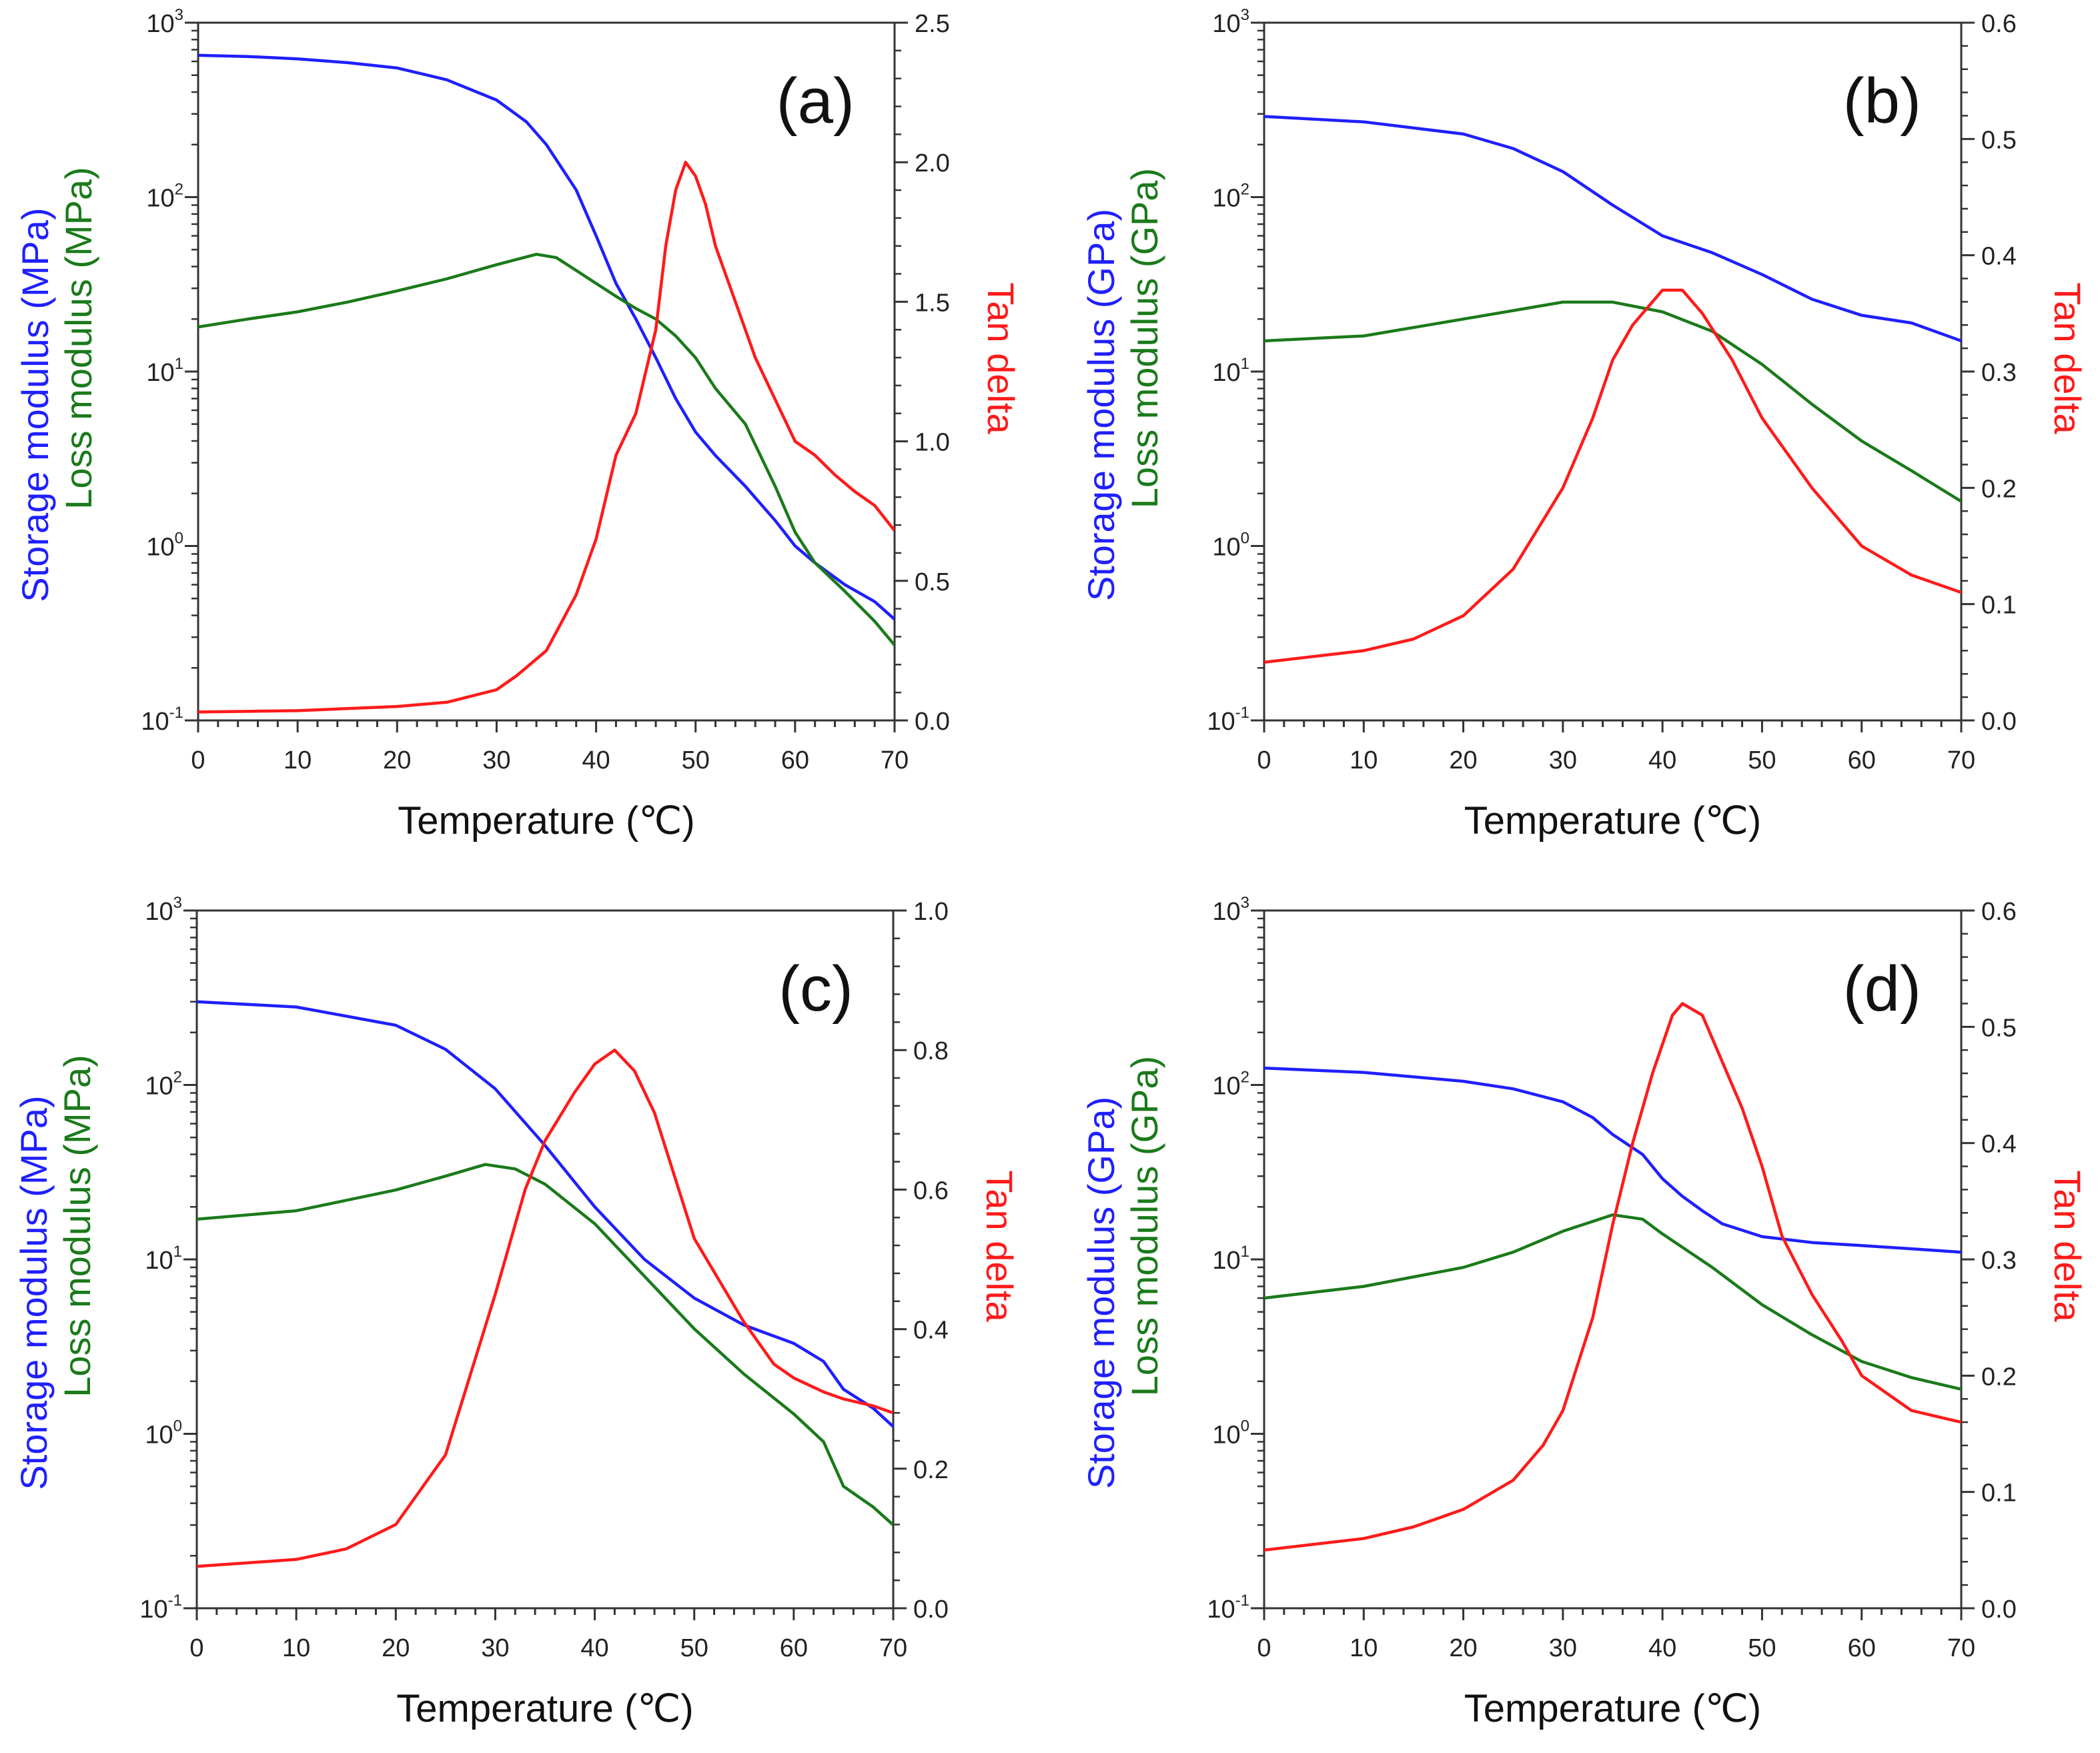  What do you see at coordinates (1999, 140) in the screenshot?
I see `y-right-tick-label: 0.5` at bounding box center [1999, 140].